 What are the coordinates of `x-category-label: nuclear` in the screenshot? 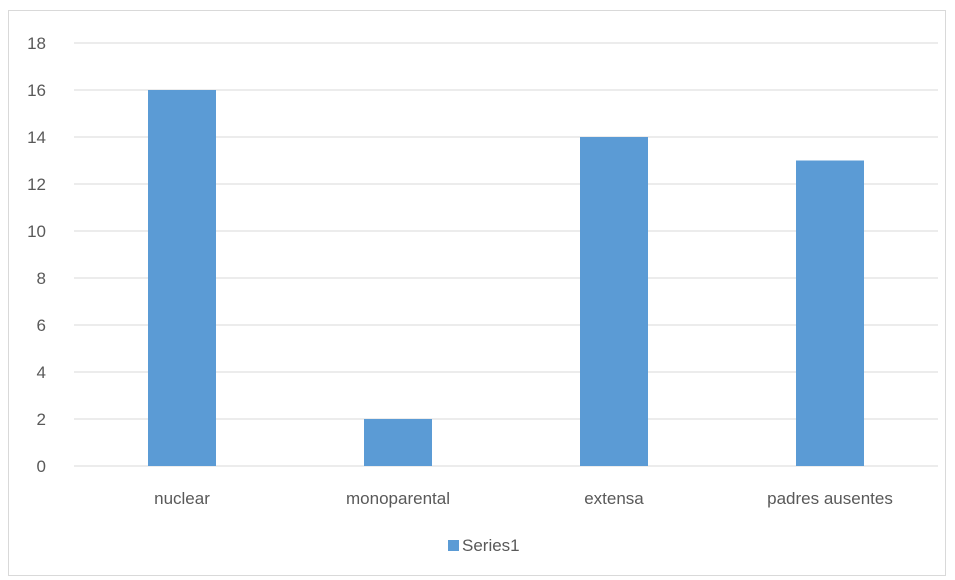 It's located at (182, 498).